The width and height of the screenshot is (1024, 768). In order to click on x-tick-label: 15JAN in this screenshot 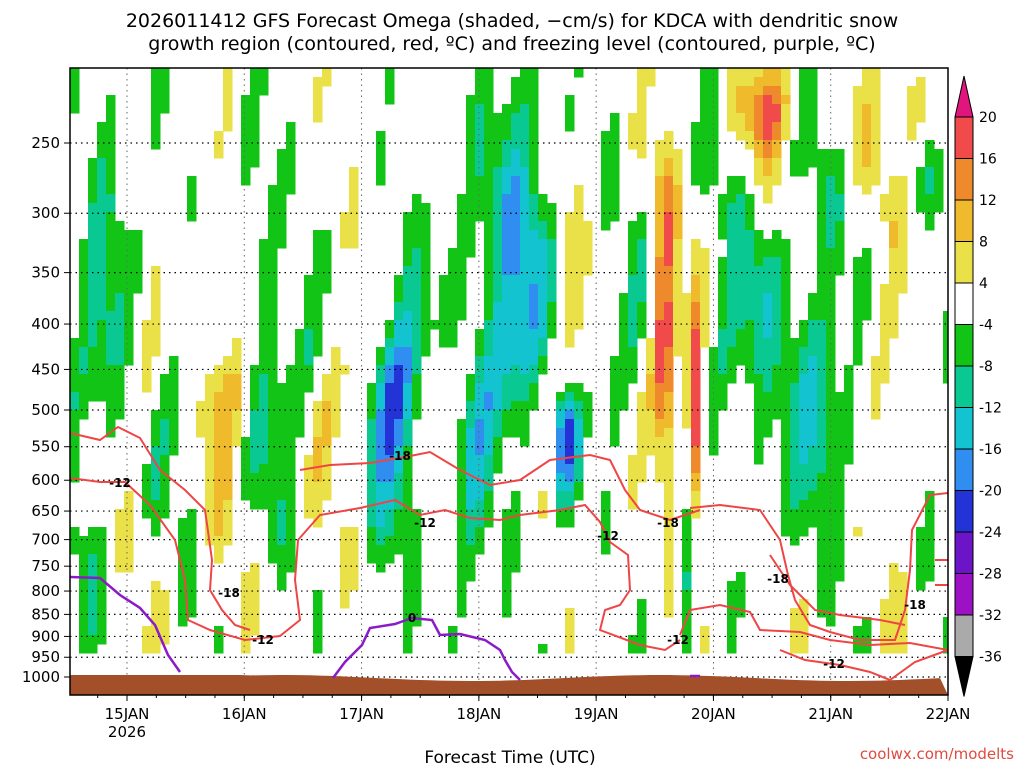, I will do `click(127, 714)`.